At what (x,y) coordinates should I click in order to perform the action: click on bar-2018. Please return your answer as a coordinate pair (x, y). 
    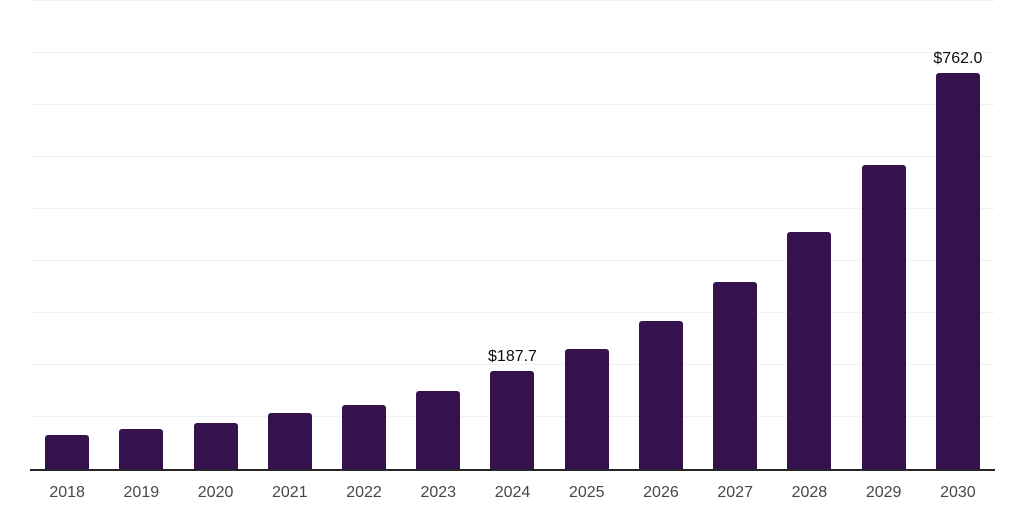
    Looking at the image, I should click on (67, 452).